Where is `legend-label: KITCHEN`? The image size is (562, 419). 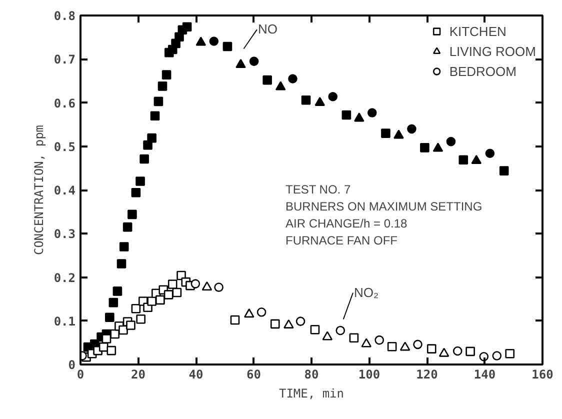
legend-label: KITCHEN is located at coordinates (477, 31).